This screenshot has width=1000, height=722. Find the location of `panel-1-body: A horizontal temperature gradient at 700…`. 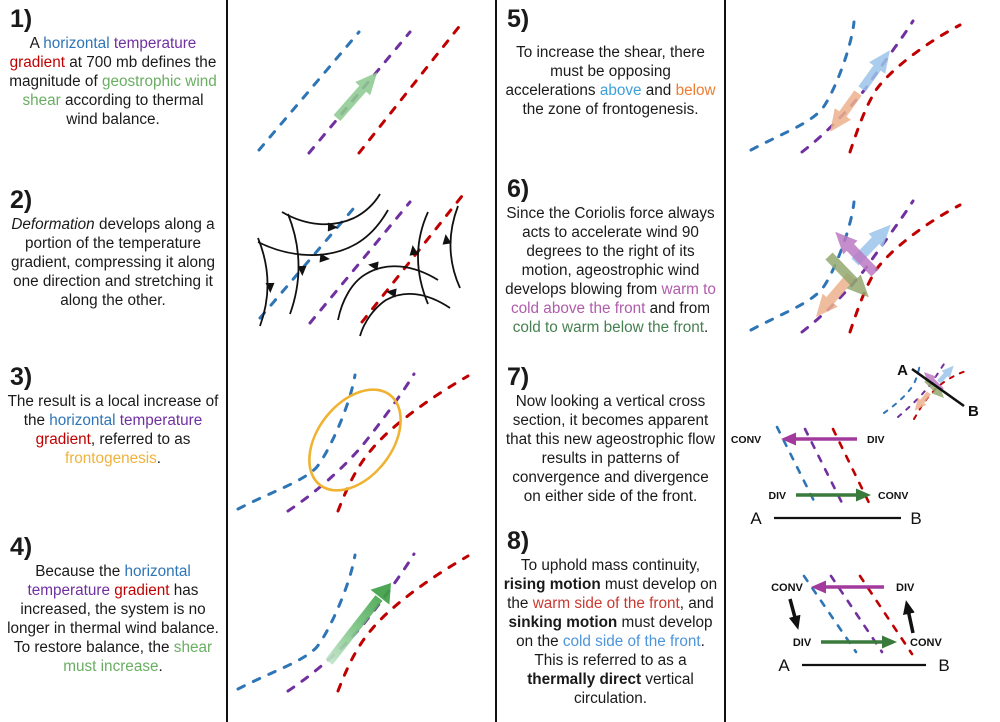

panel-1-body: A horizontal temperature gradient at 700… is located at coordinates (113, 82).